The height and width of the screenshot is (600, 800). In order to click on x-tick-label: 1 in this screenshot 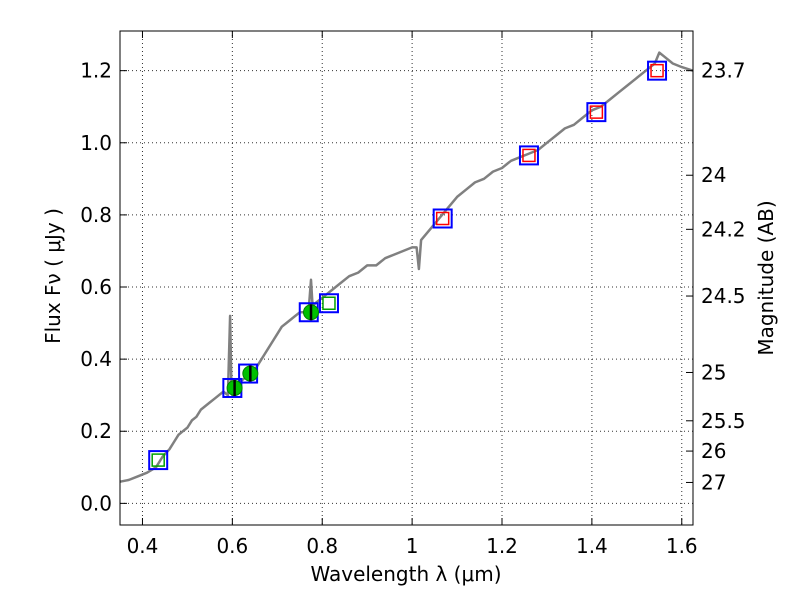, I will do `click(412, 546)`.